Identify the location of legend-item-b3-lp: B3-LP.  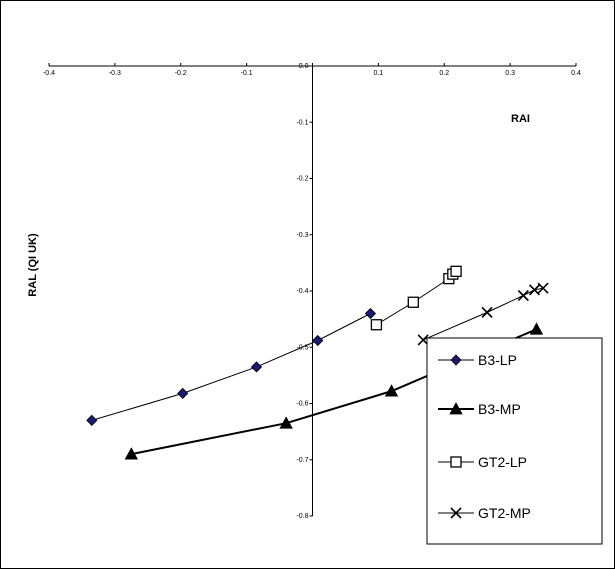
(477, 360).